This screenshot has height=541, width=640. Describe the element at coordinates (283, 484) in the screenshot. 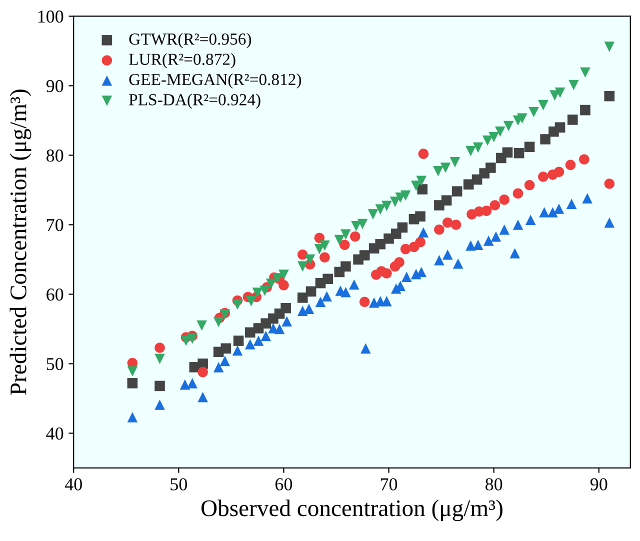

I see `x-tick-label: 60` at that location.